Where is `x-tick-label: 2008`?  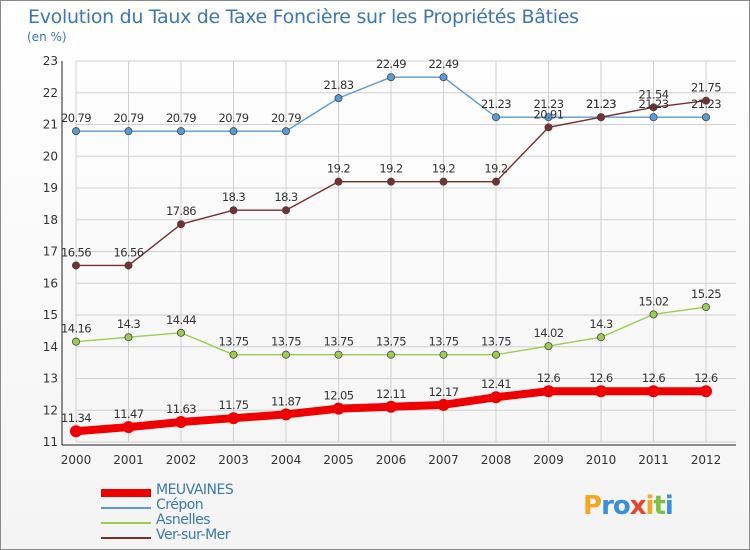
x-tick-label: 2008 is located at coordinates (496, 460).